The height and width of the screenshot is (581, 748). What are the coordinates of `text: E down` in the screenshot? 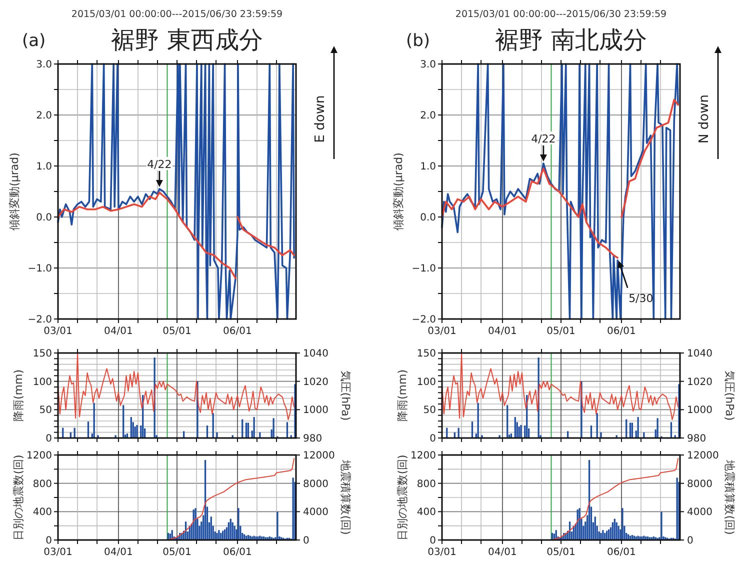 It's located at (320, 119).